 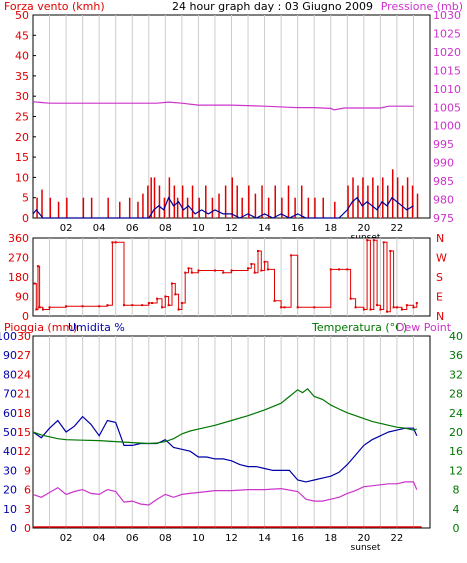 I want to click on compass-label: N, so click(x=440, y=316).